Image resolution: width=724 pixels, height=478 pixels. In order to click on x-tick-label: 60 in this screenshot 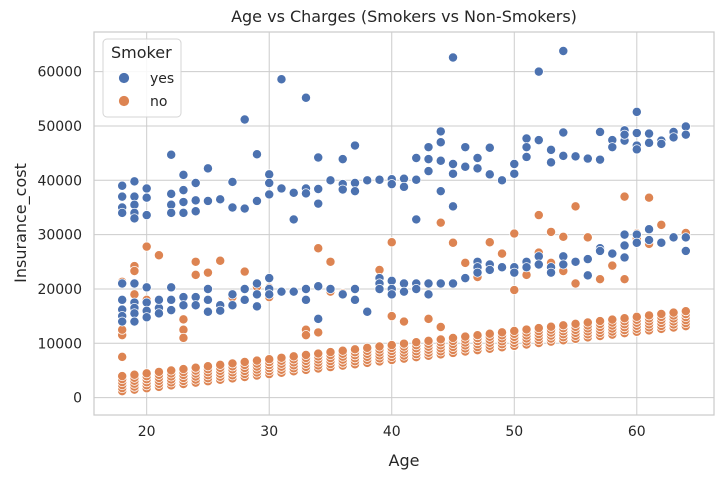, I will do `click(637, 432)`.